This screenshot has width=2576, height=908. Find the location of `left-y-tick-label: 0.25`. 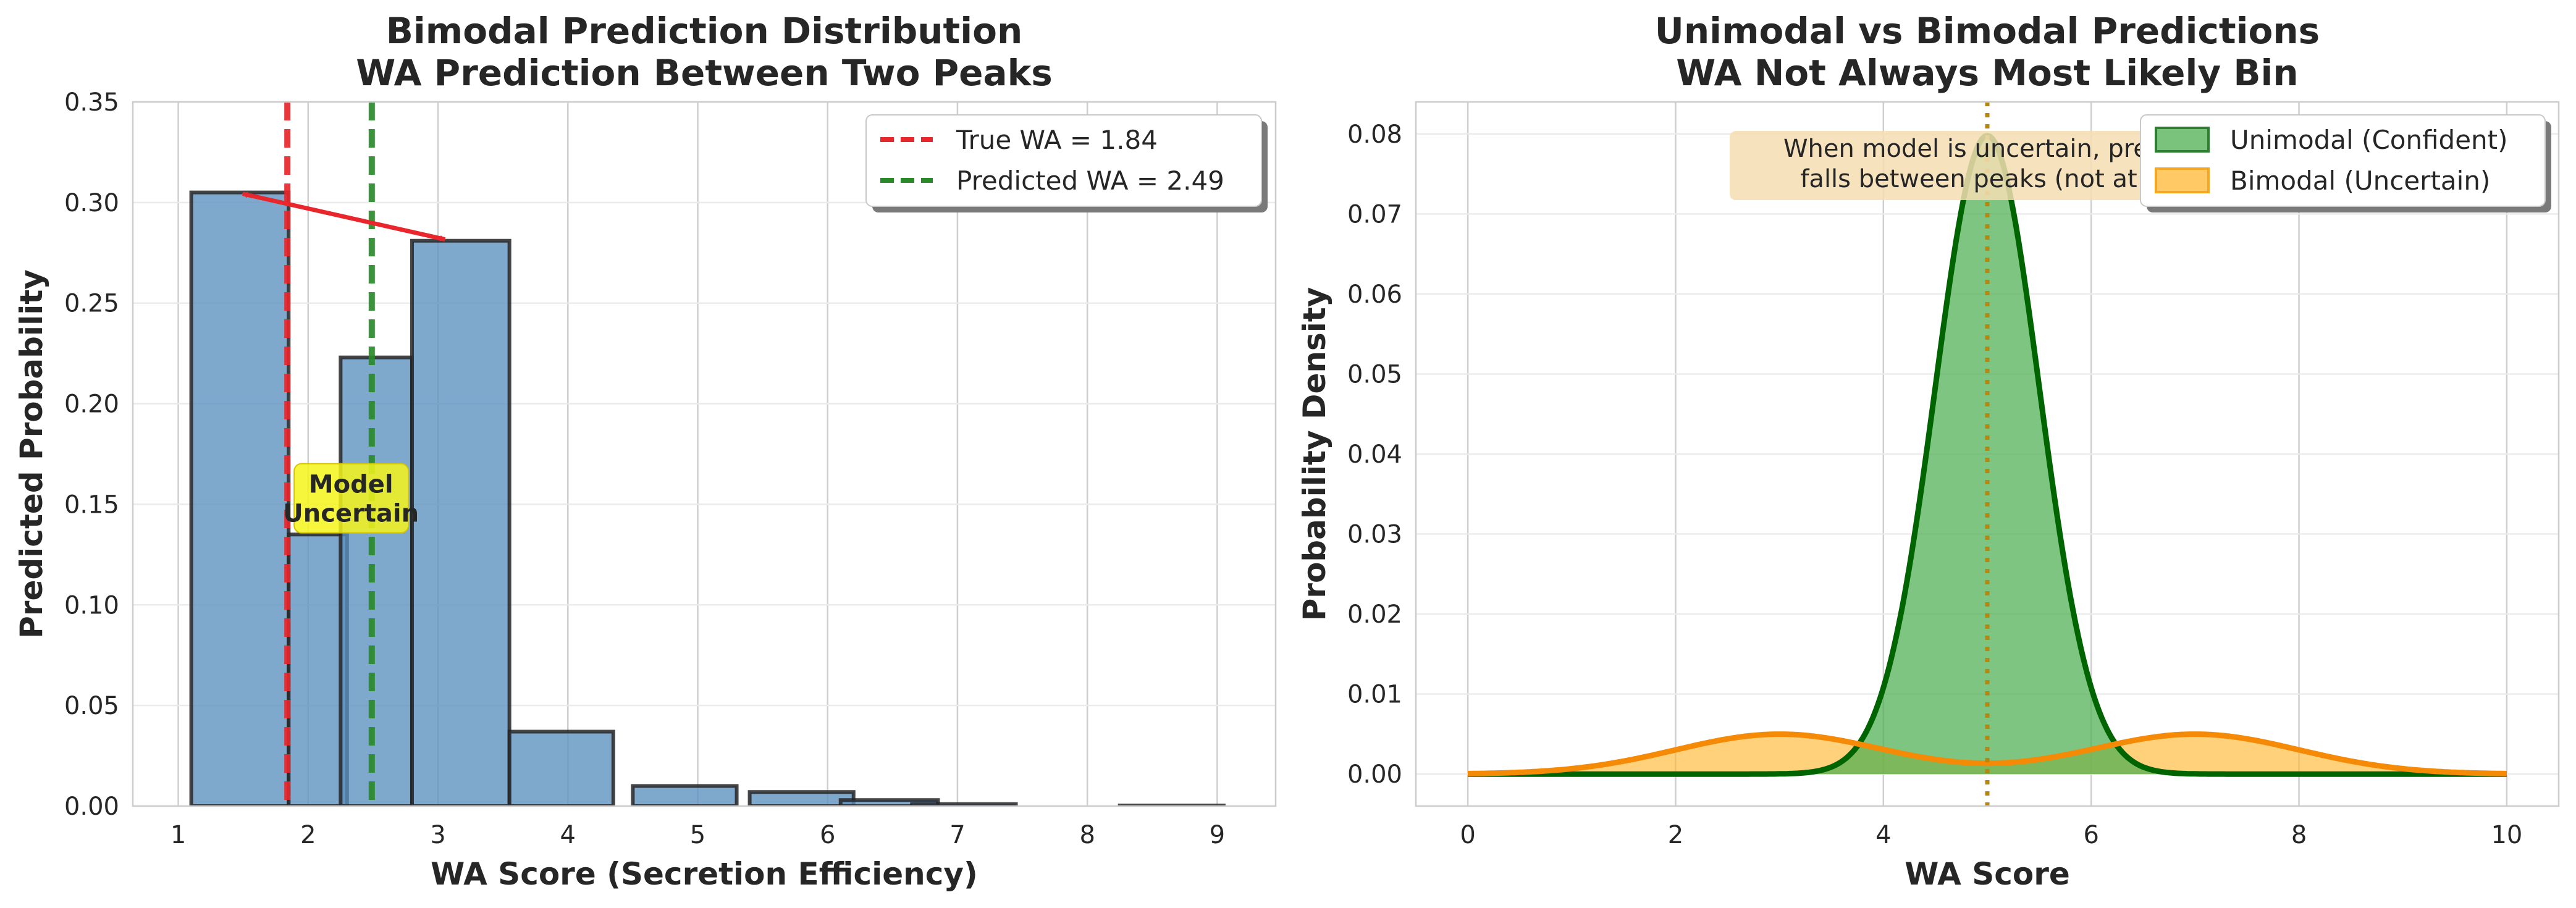

left-y-tick-label: 0.25 is located at coordinates (91, 304).